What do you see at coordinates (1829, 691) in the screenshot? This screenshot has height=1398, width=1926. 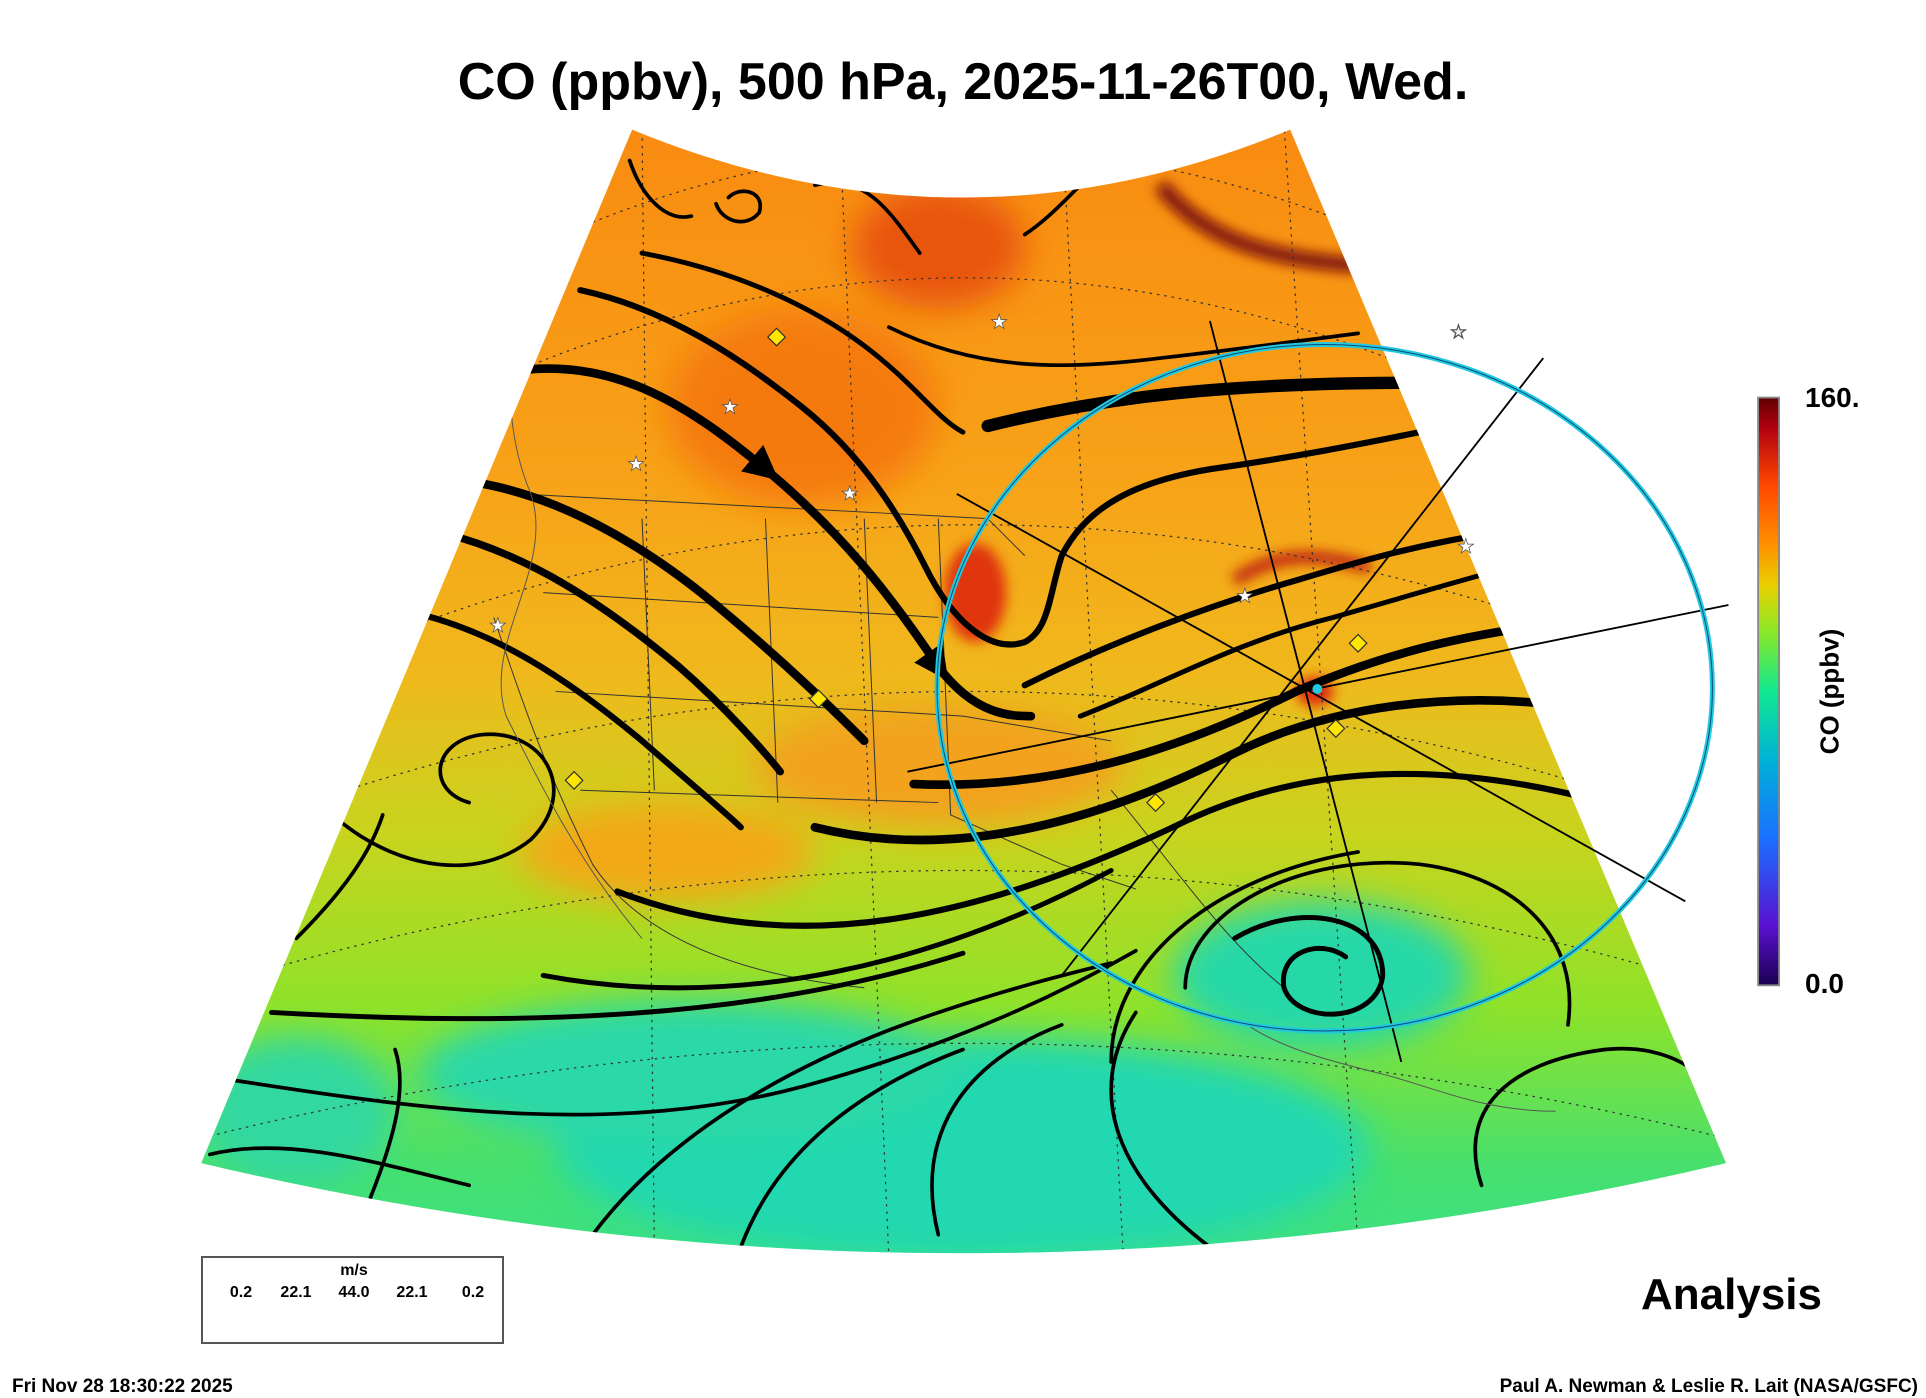 I see `colorbar-title: CO (ppbv)` at bounding box center [1829, 691].